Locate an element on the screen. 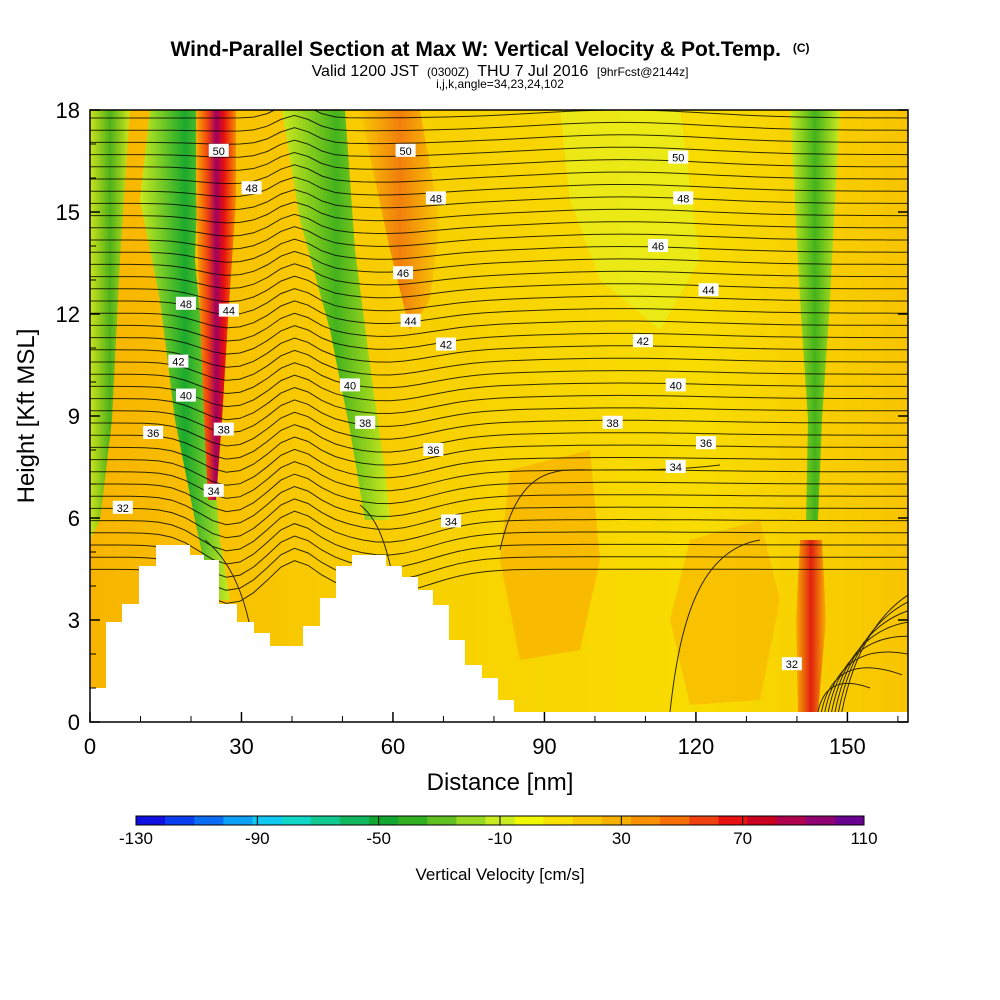 Image resolution: width=1000 pixels, height=1000 pixels. y-axis-title: Height [Kft MSL] is located at coordinates (26, 416).